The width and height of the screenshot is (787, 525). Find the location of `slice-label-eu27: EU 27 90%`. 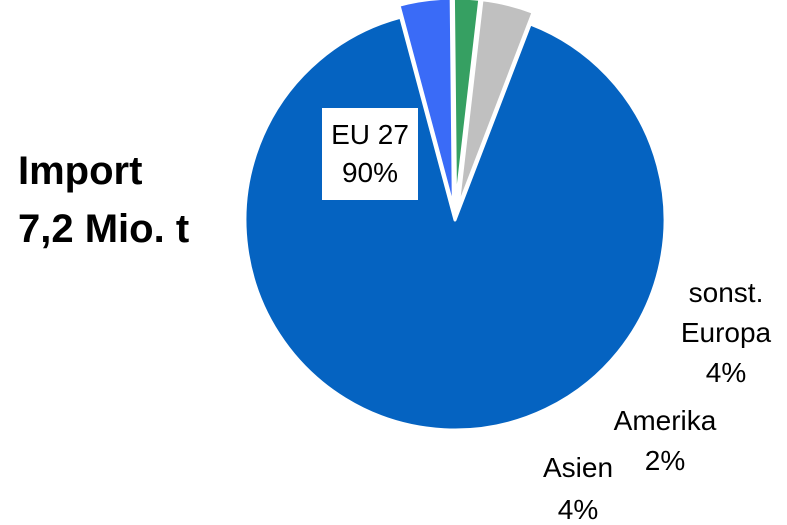

slice-label-eu27: EU 27 90% is located at coordinates (370, 153).